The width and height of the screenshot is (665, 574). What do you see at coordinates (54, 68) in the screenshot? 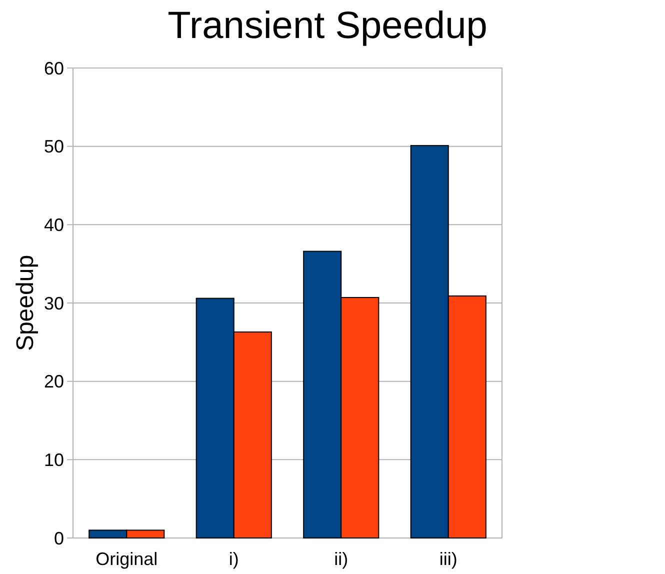
I see `y-tick-label: 60` at bounding box center [54, 68].